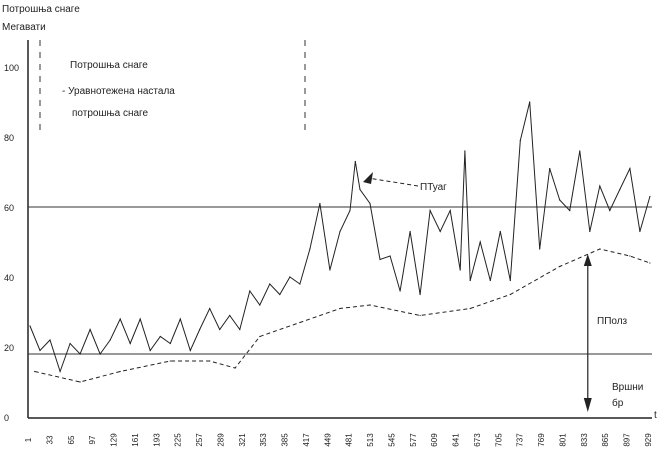  Describe the element at coordinates (109, 65) in the screenshot. I see `legend-entry-1: Потрошња снаге` at that location.